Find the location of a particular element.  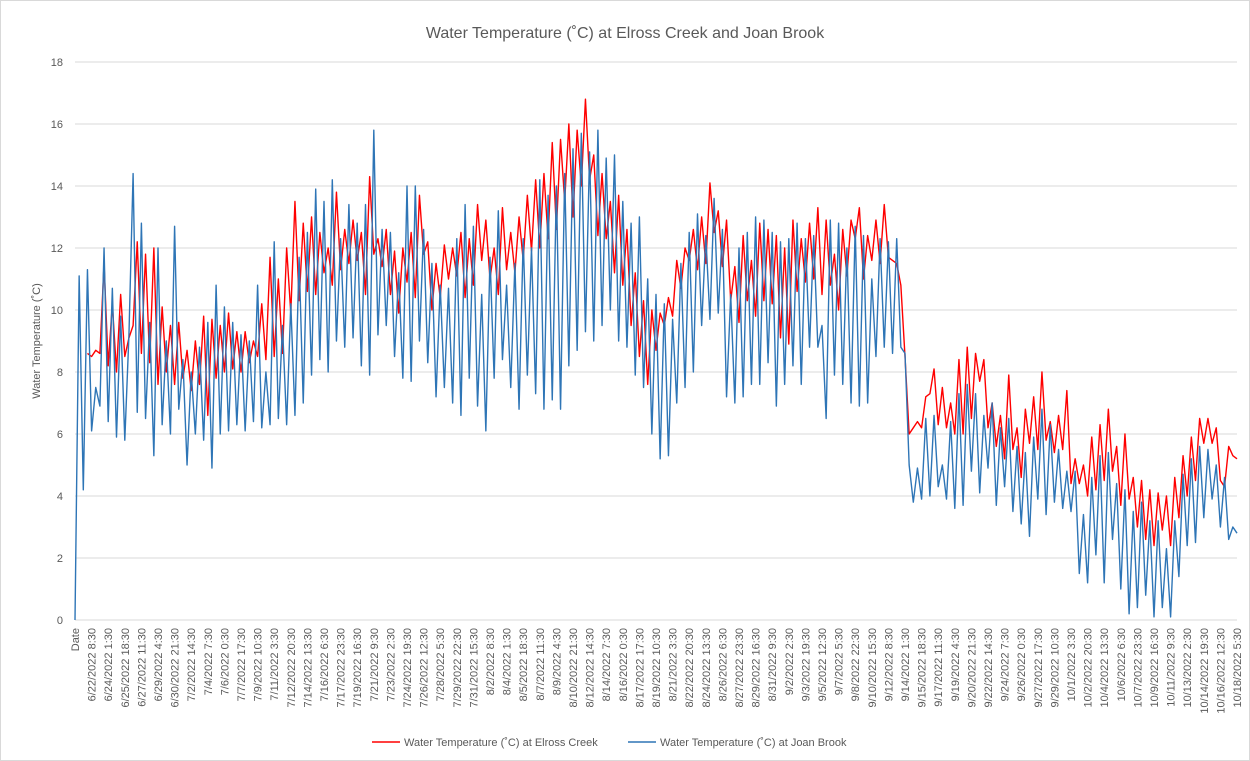

x-tick-label: 8/27/2022 23:30 is located at coordinates (740, 668).